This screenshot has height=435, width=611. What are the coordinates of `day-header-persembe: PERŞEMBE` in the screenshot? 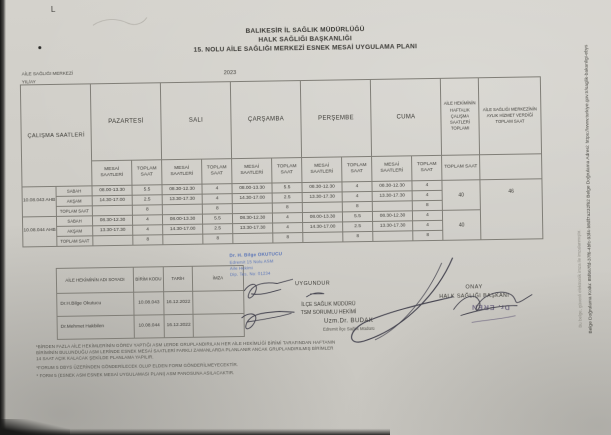 It's located at (336, 118).